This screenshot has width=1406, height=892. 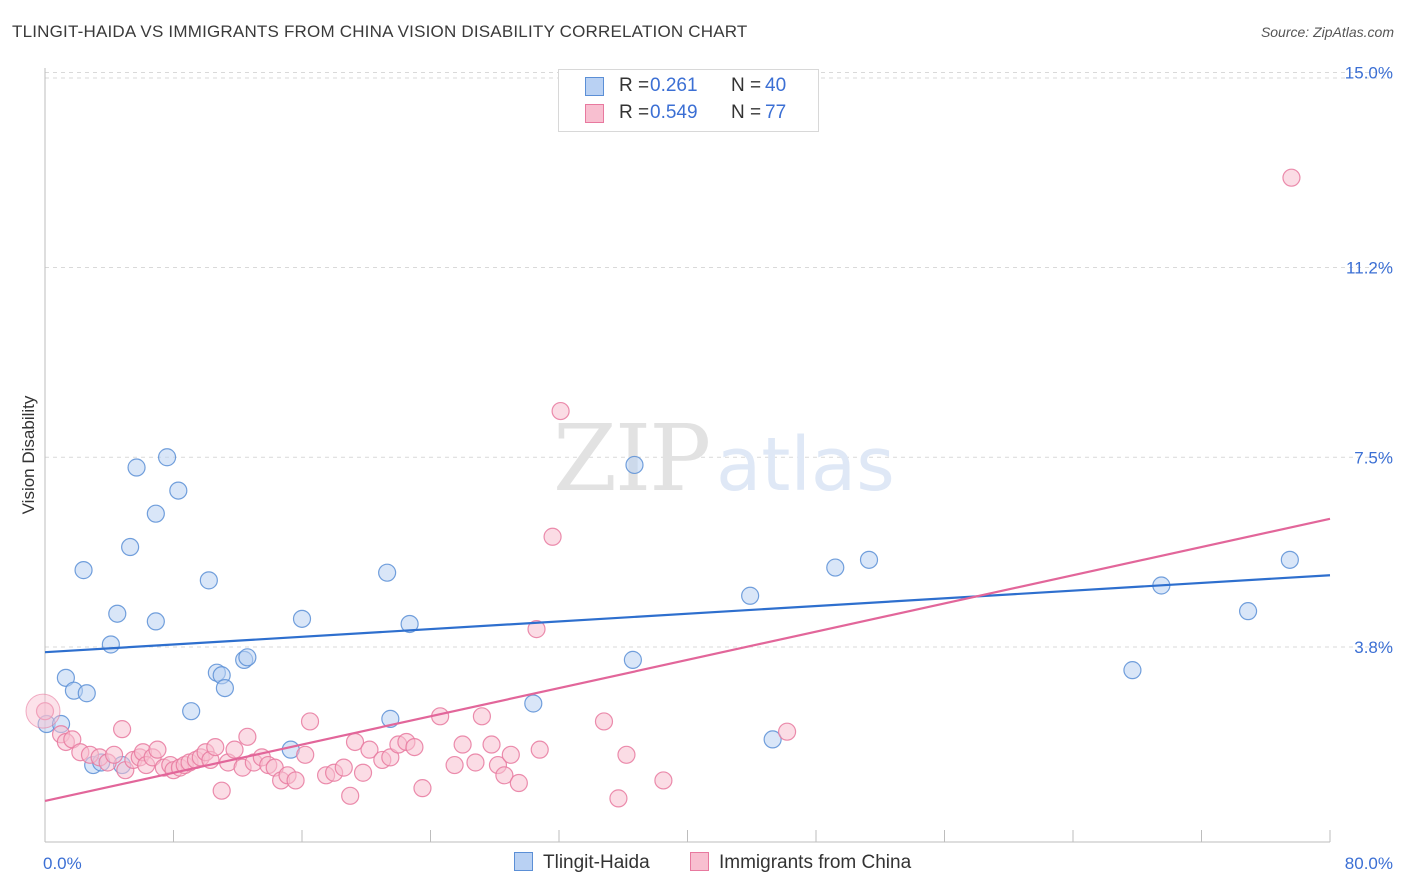 I want to click on source-label: Source: ZipAtlas.com, so click(x=1327, y=32).